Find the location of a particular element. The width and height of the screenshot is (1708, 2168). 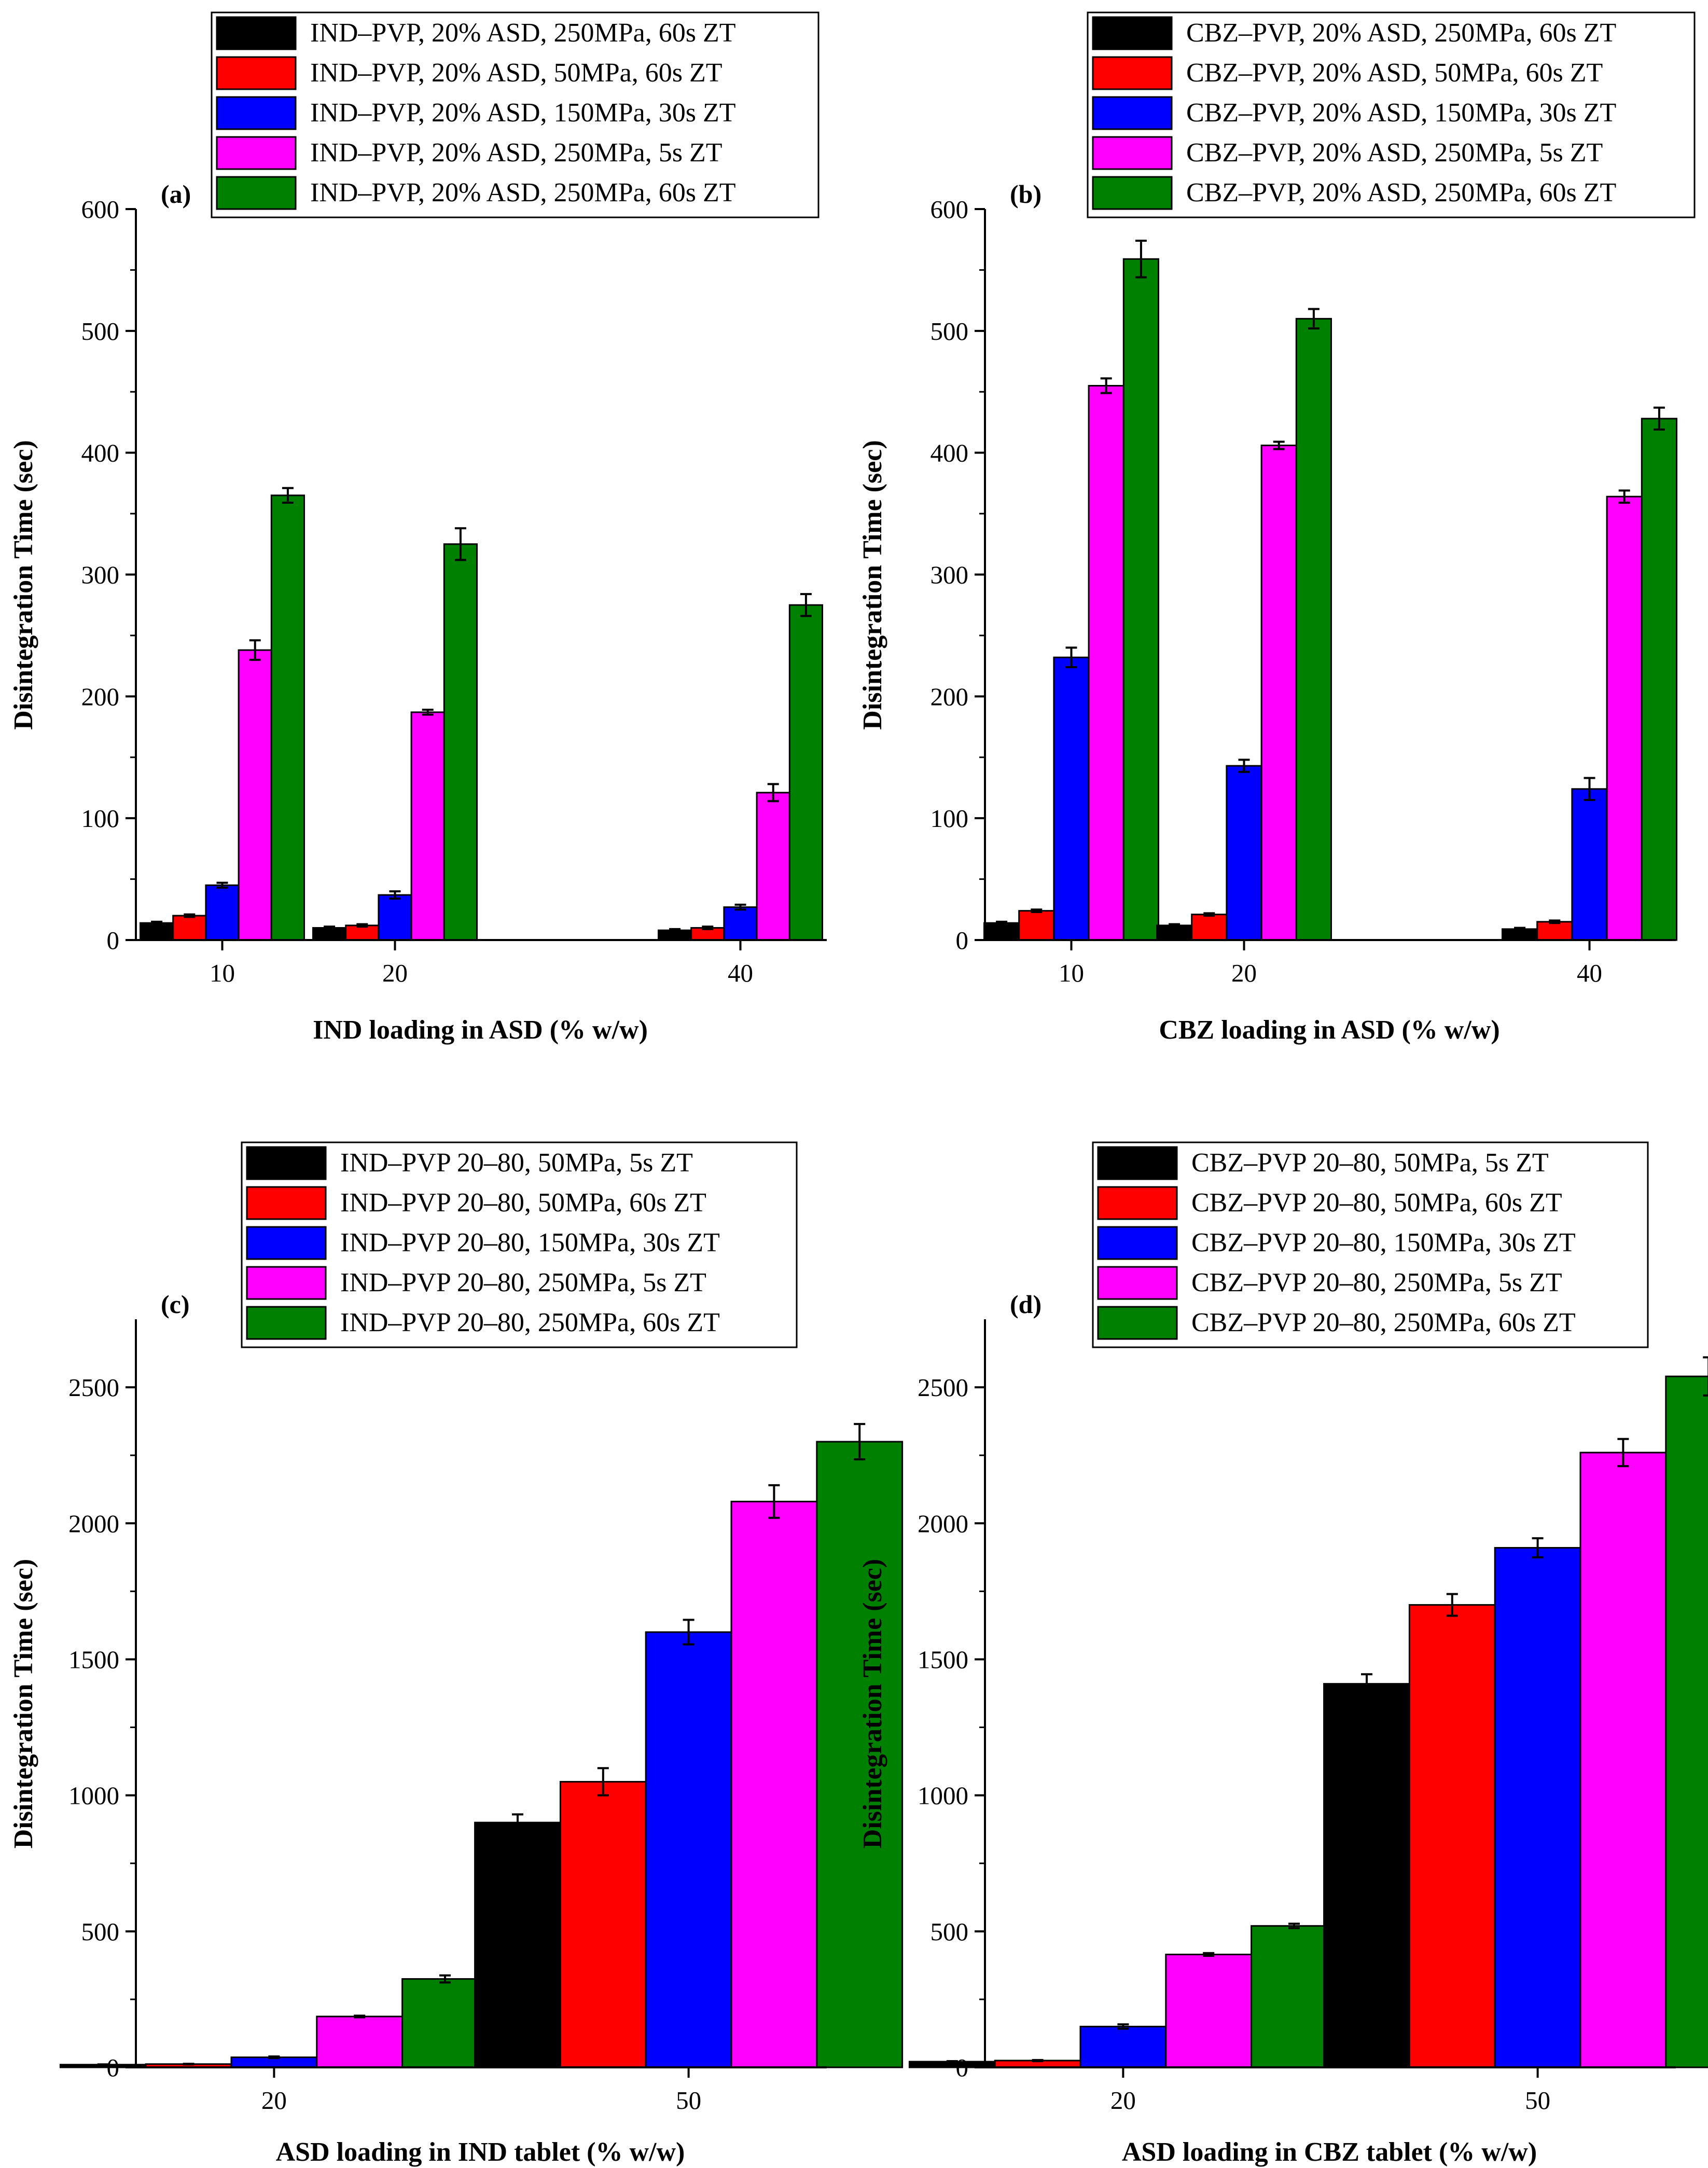

y-tick-label: 400 is located at coordinates (950, 453).